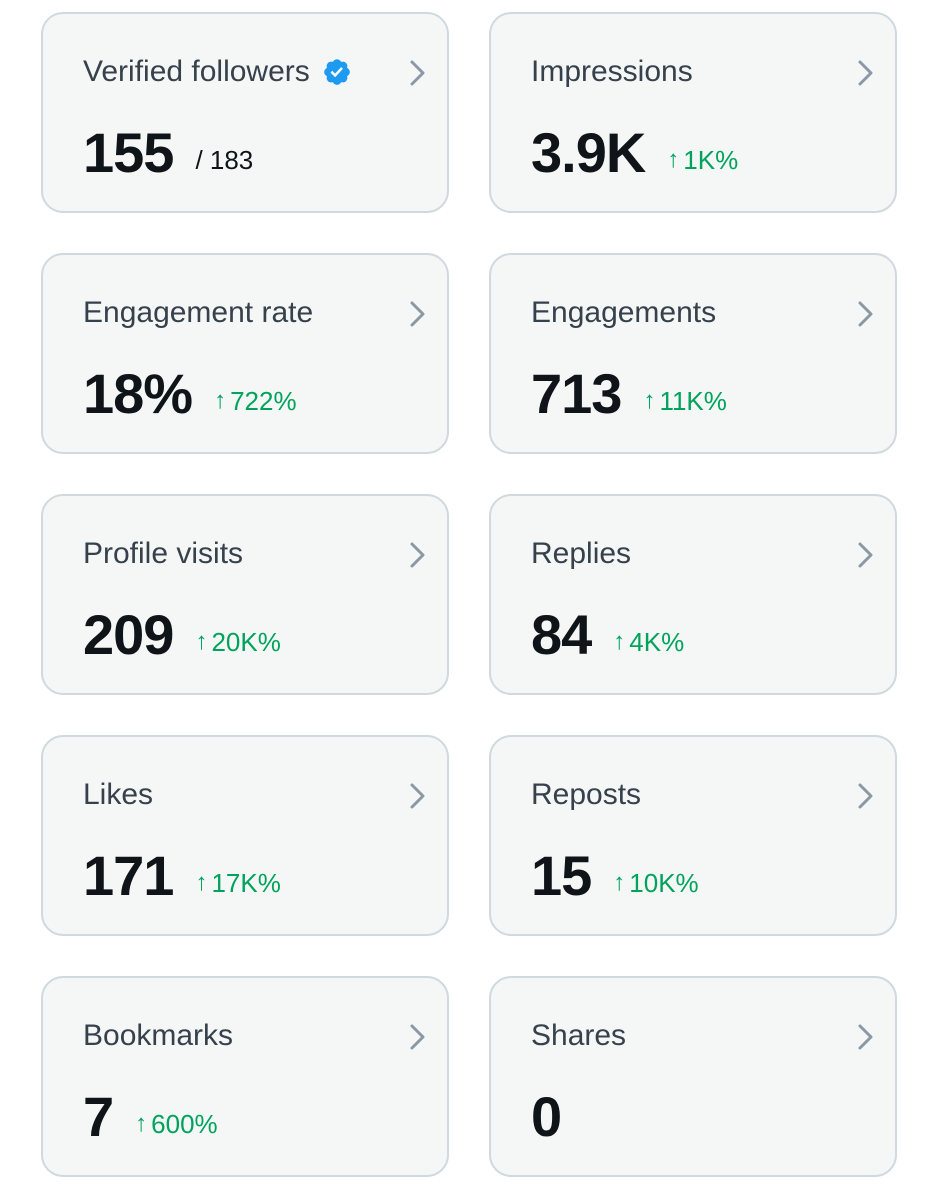  What do you see at coordinates (184, 1123) in the screenshot?
I see `metric-delta-value: 600%` at bounding box center [184, 1123].